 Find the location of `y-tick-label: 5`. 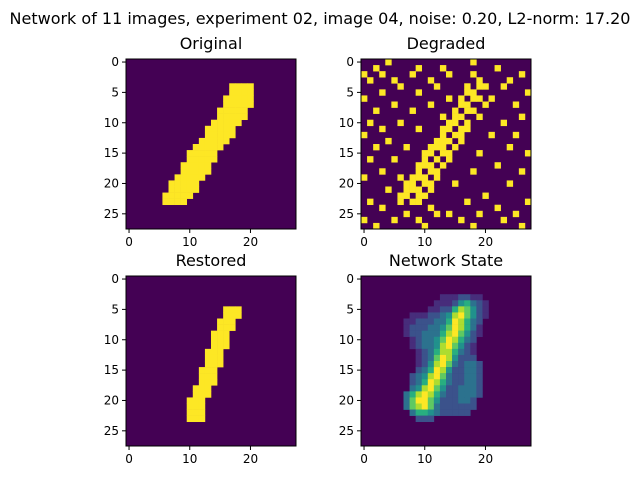

y-tick-label: 5 is located at coordinates (115, 92).